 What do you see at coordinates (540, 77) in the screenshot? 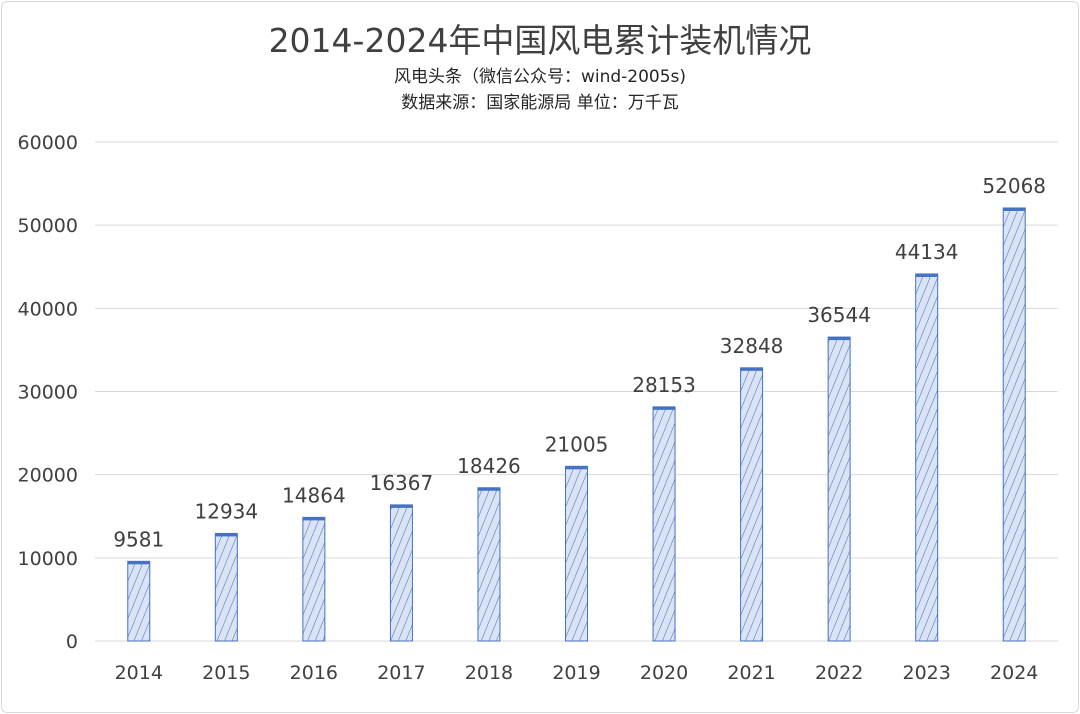
I see `chart-subtitle-source: 风电头条（微信公众号：wind-2005s)` at bounding box center [540, 77].